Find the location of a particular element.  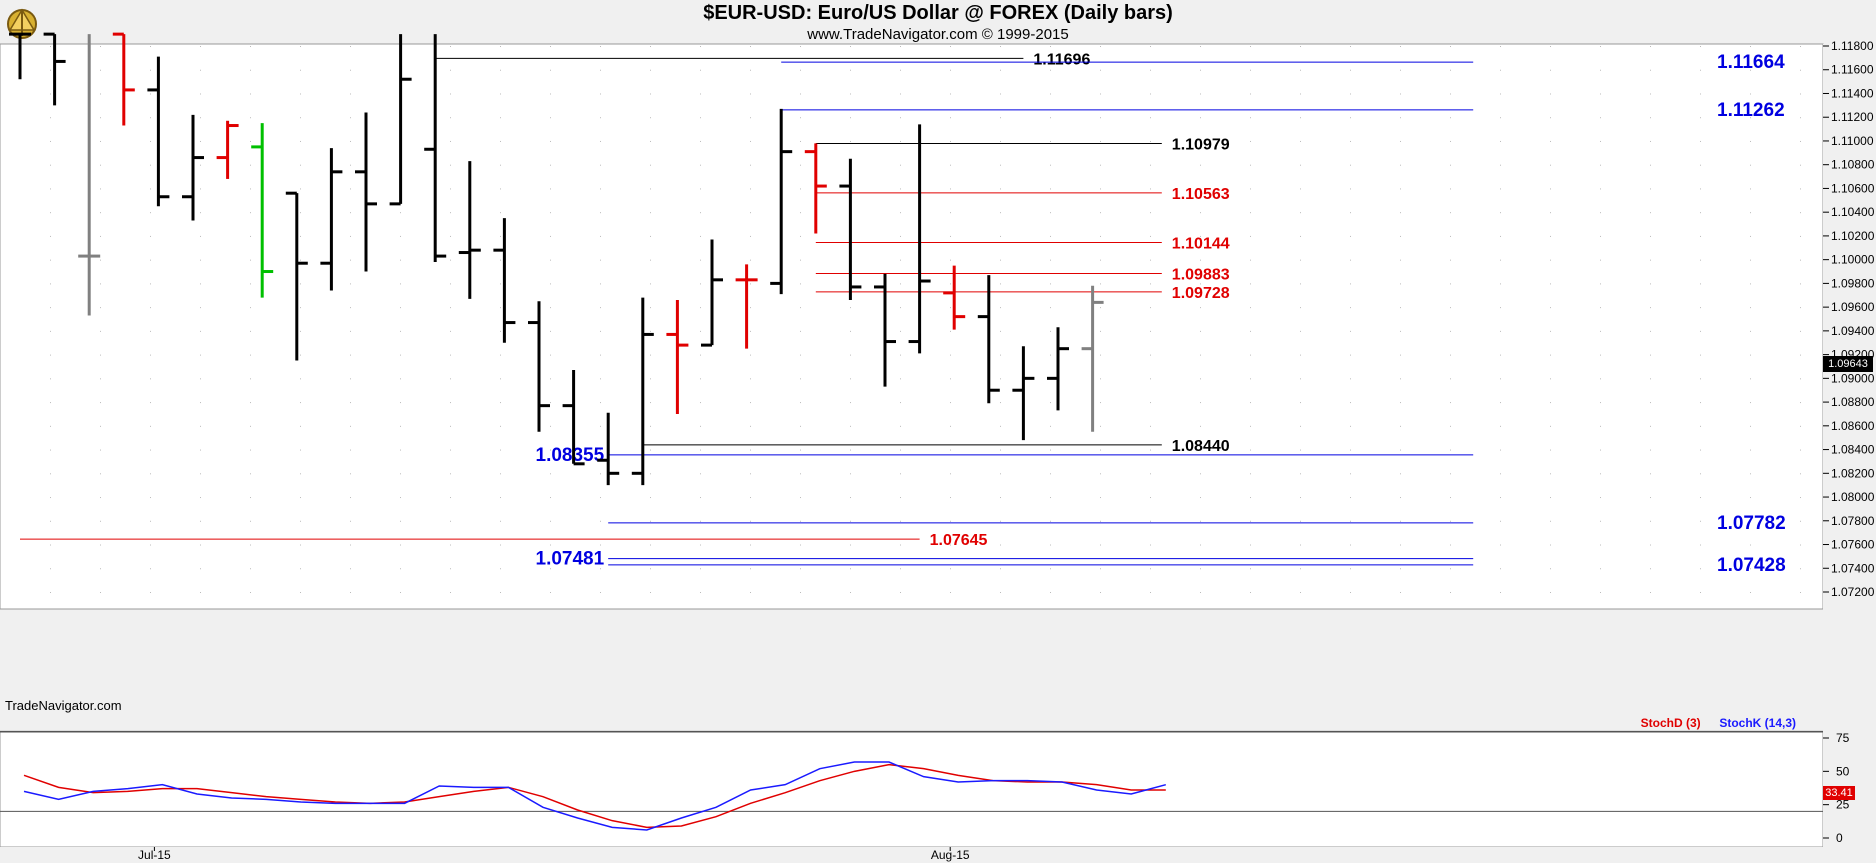

stoch-k-line is located at coordinates (594, 796).